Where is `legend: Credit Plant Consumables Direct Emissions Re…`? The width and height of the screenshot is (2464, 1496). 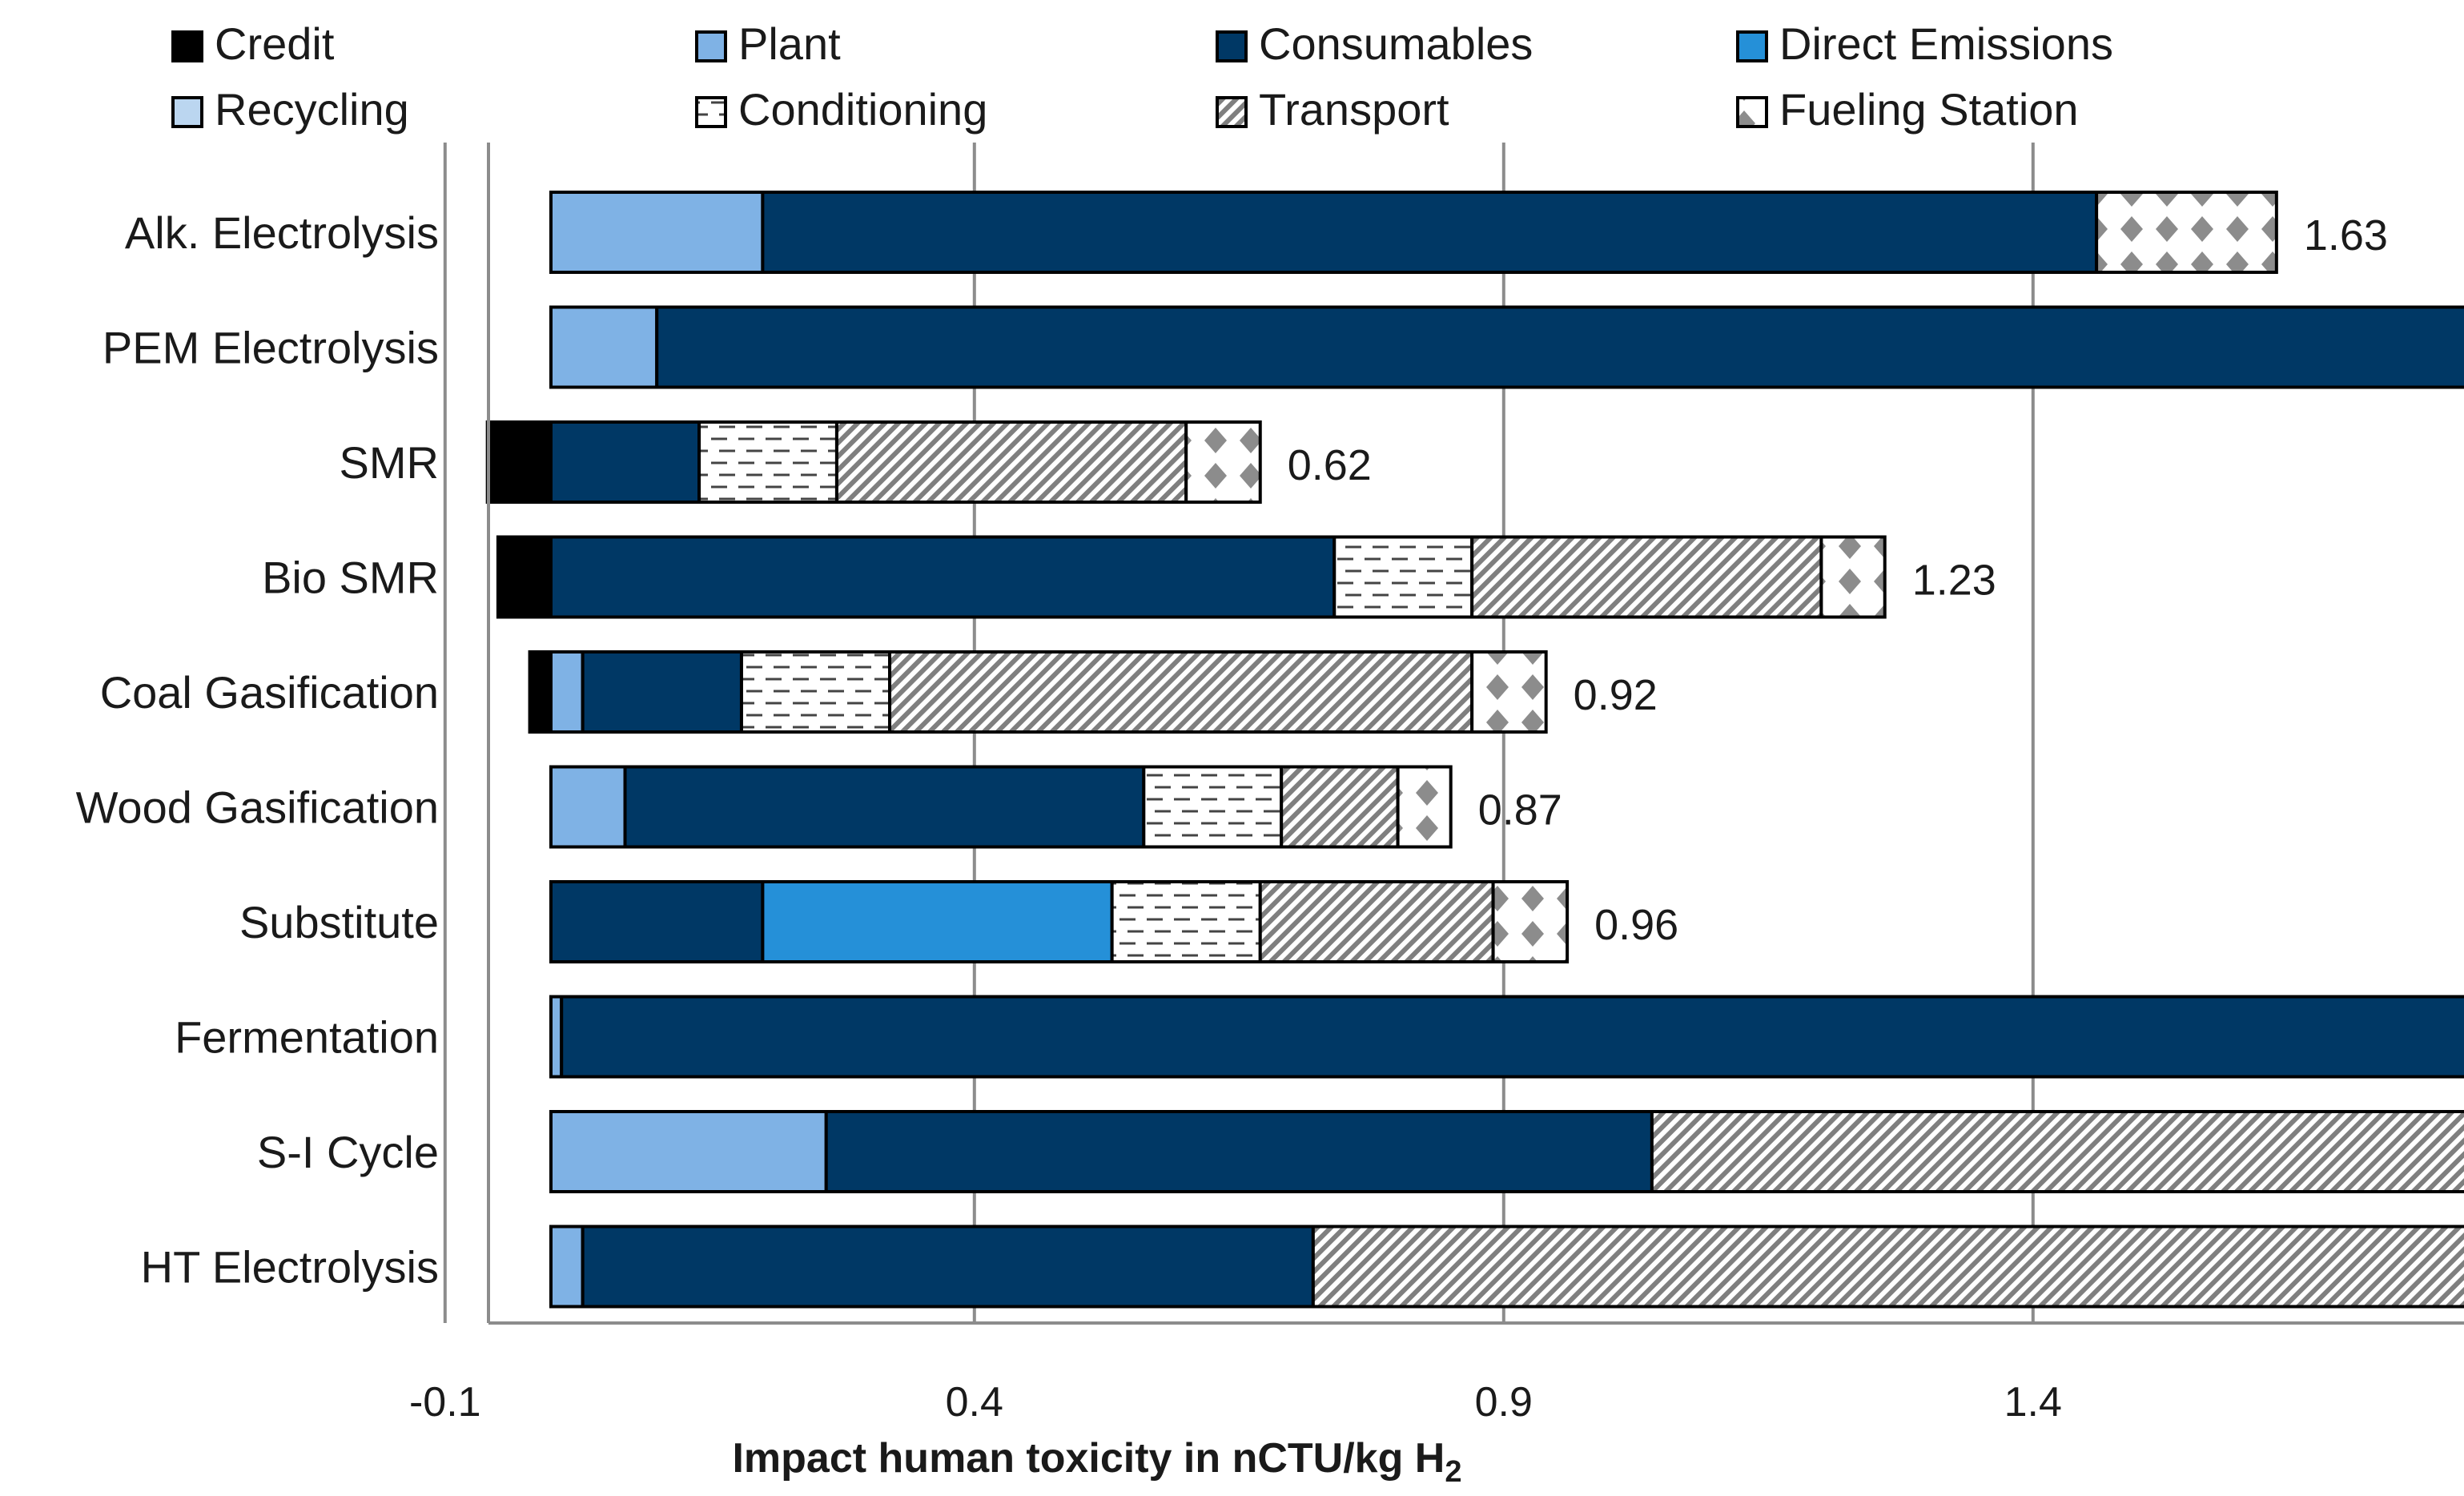 legend: Credit Plant Consumables Direct Emissions Re… is located at coordinates (1142, 77).